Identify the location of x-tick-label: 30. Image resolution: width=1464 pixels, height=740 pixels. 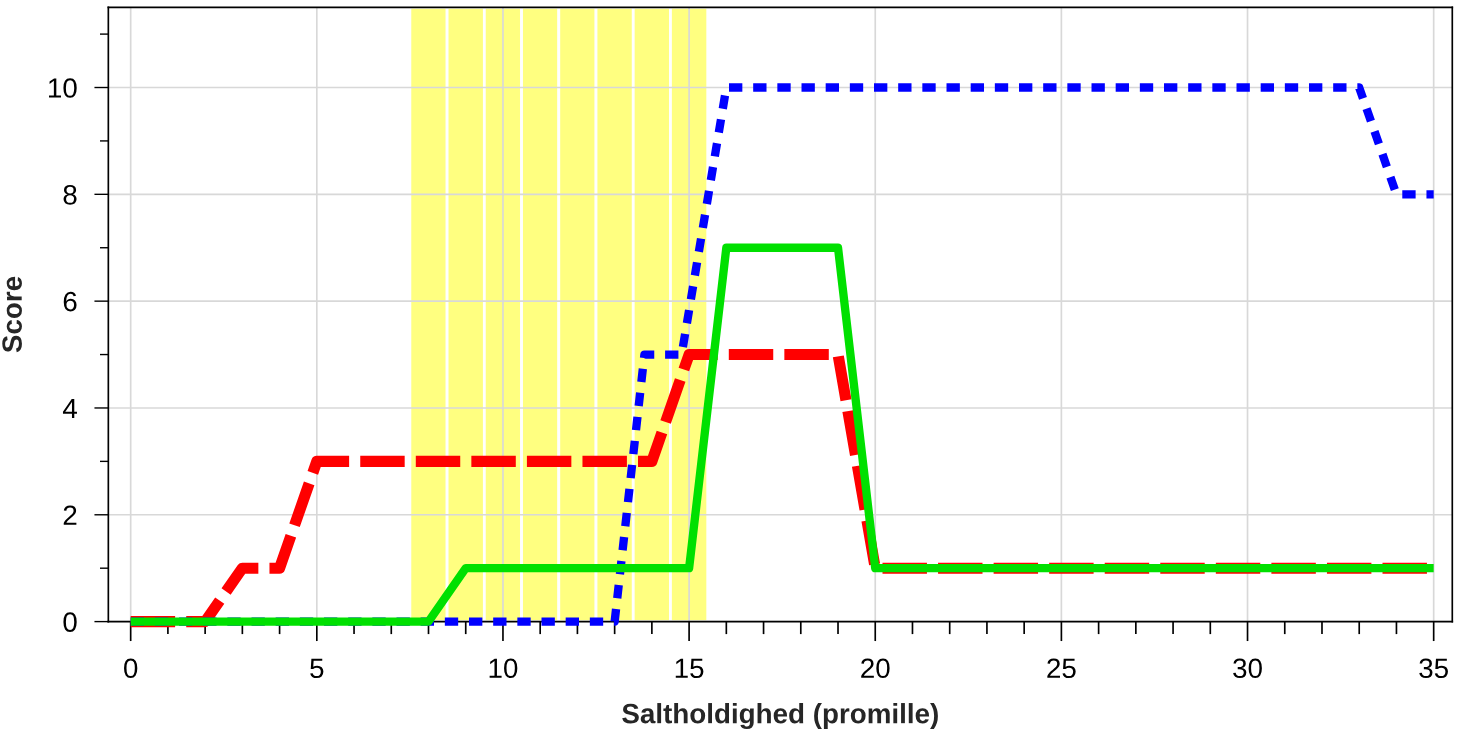
(1247, 668).